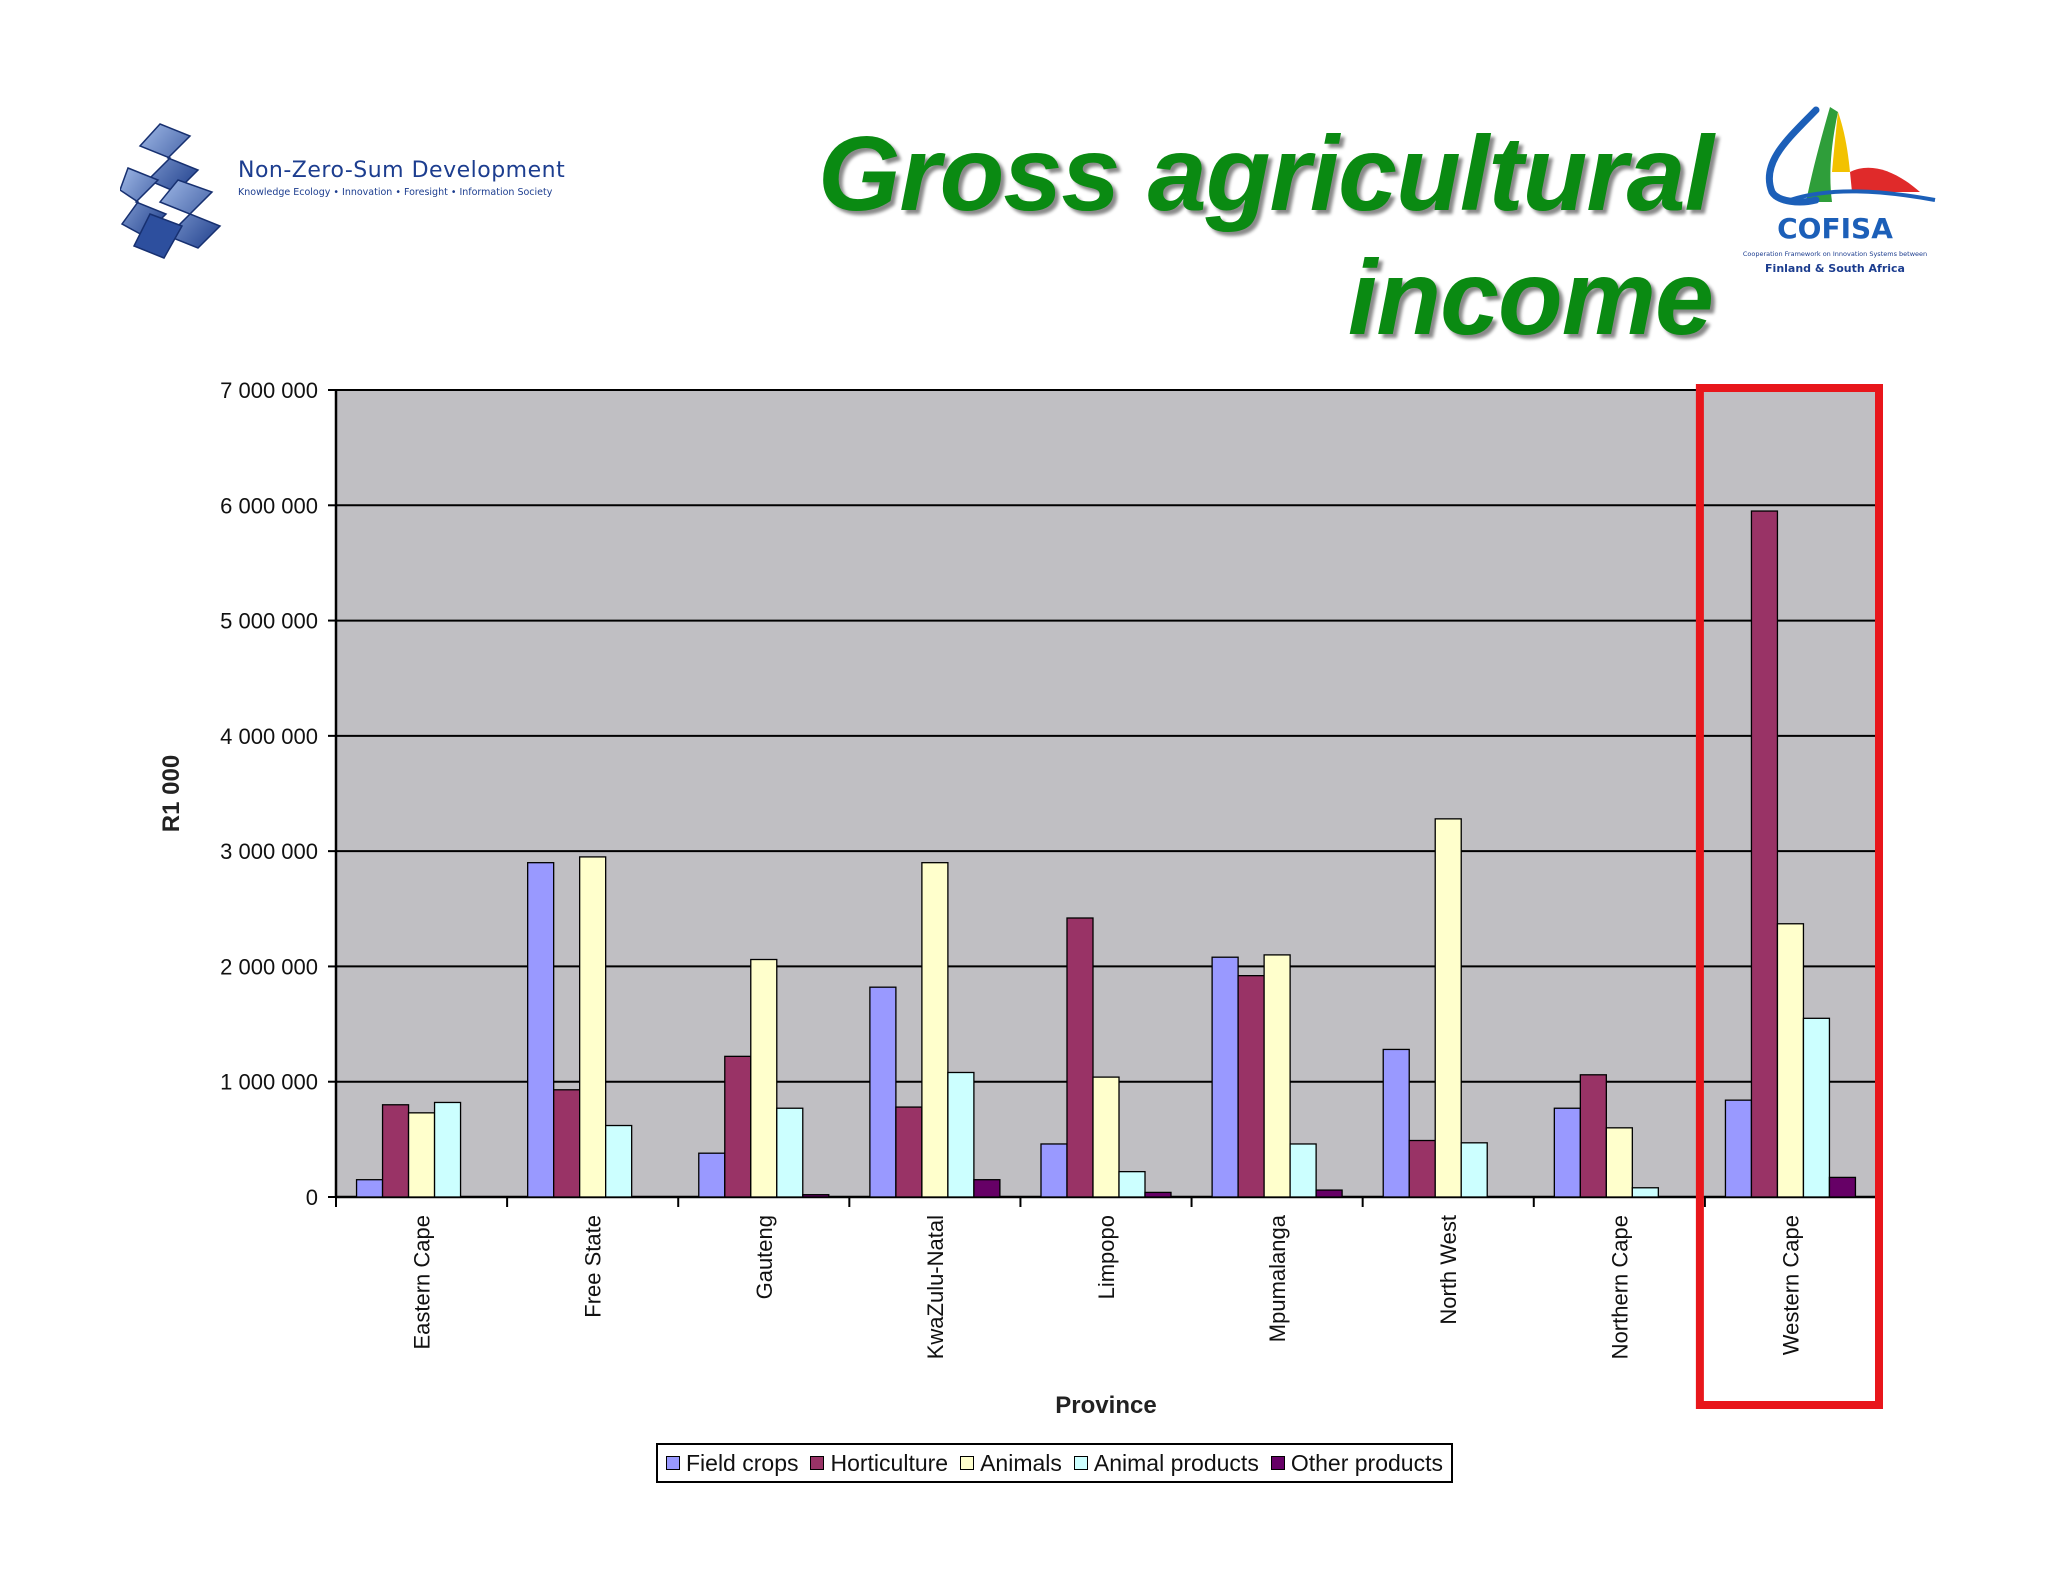  What do you see at coordinates (269, 1082) in the screenshot?
I see `y-tick-label: 1 000 000` at bounding box center [269, 1082].